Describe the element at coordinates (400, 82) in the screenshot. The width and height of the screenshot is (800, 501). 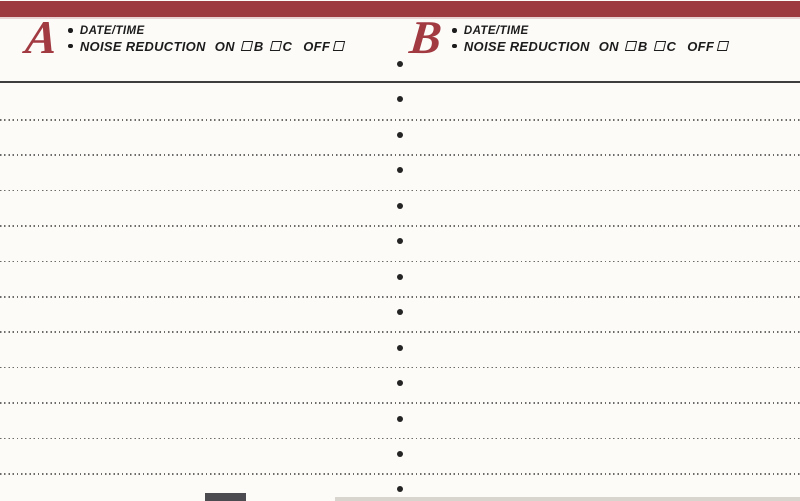
I see `header-rule-line` at that location.